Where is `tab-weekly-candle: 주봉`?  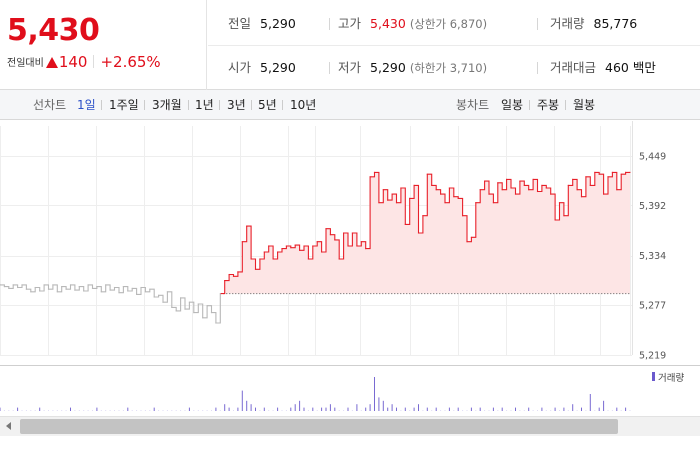 tab-weekly-candle: 주봉 is located at coordinates (548, 105).